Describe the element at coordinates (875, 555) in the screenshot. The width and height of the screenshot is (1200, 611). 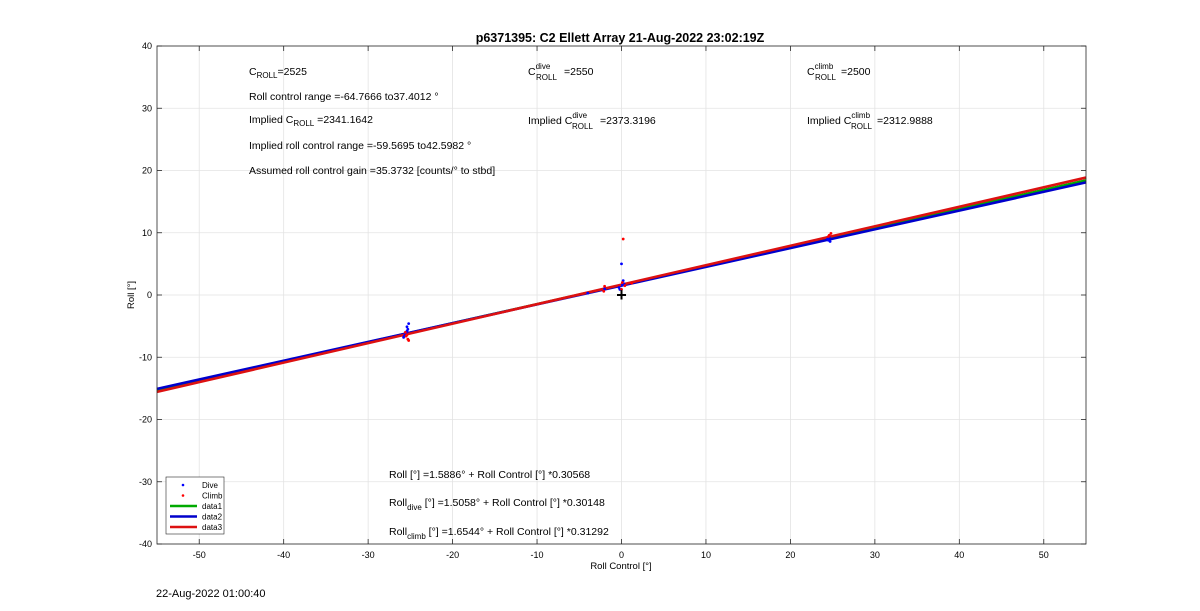
I see `x-tick-label: 30` at that location.